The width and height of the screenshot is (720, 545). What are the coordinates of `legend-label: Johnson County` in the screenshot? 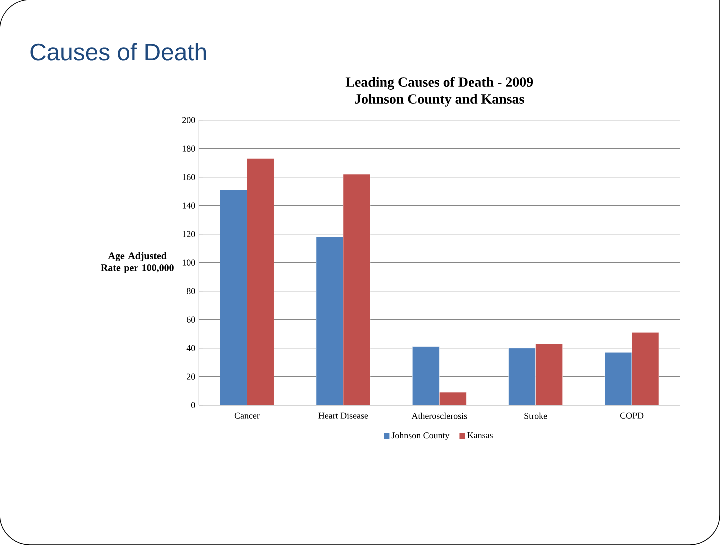 It's located at (421, 436).